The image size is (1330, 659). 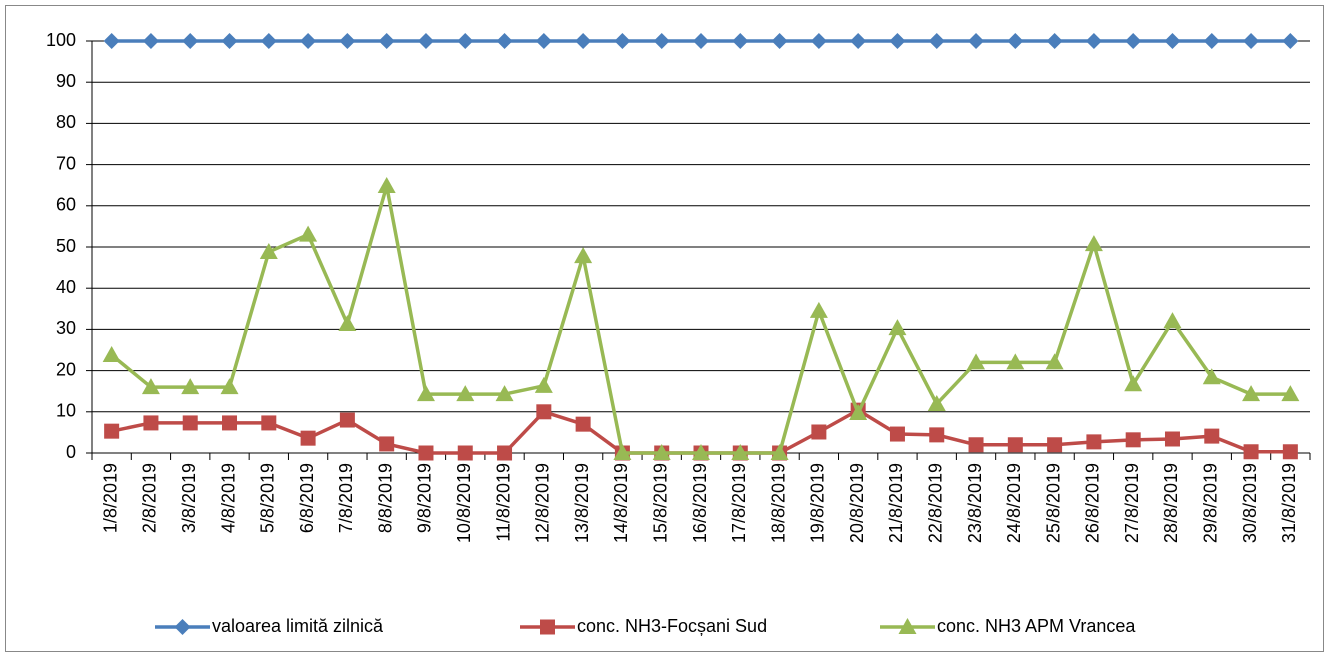 What do you see at coordinates (935, 503) in the screenshot?
I see `x-tick-label: 22/8/2019` at bounding box center [935, 503].